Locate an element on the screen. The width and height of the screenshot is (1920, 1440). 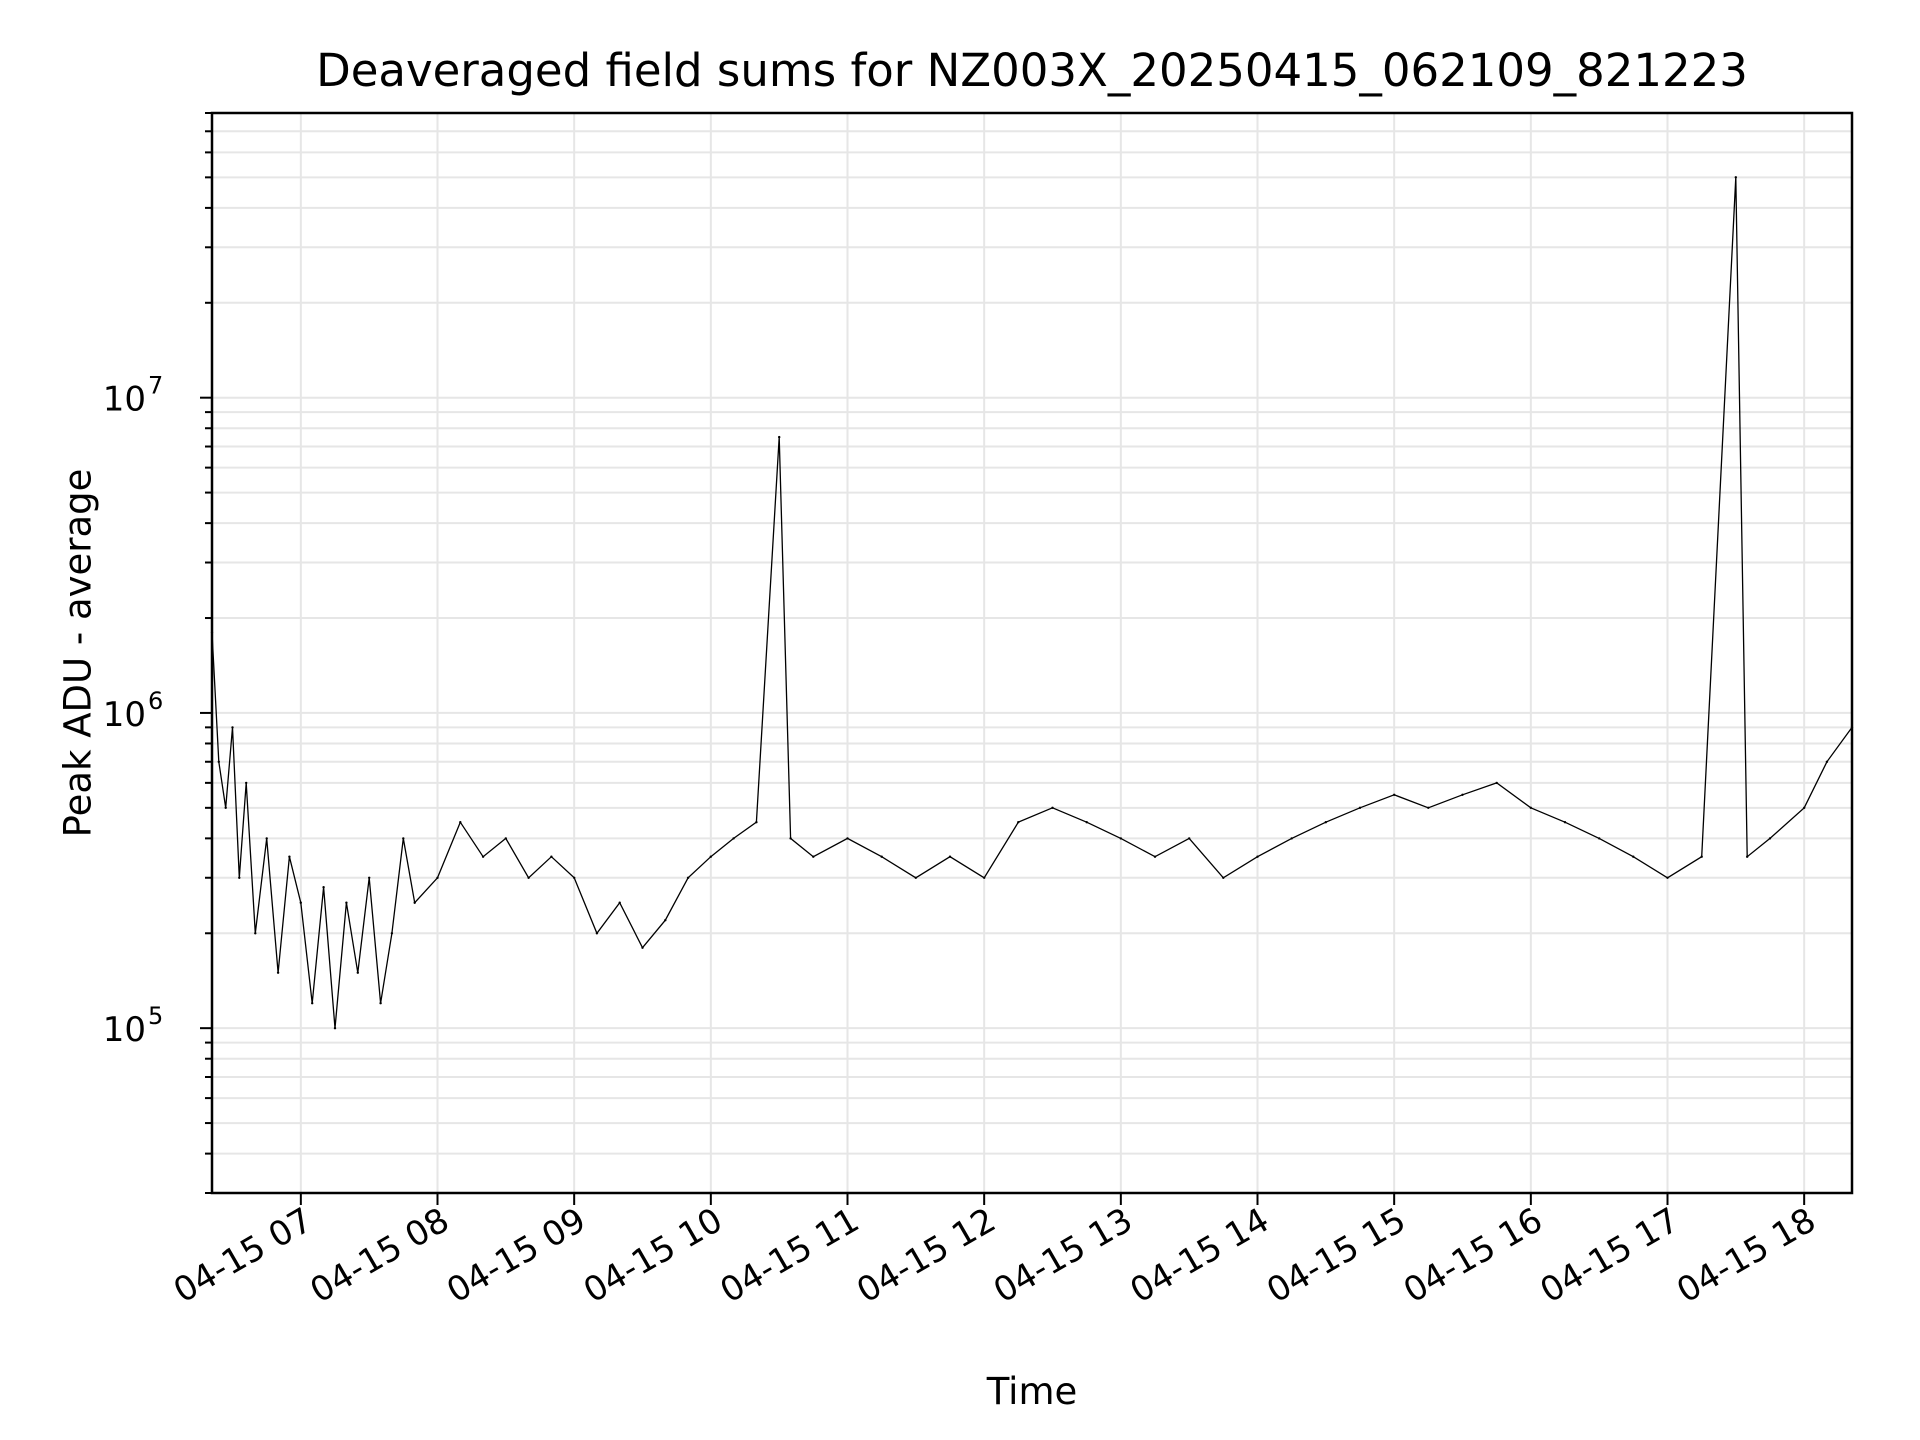
x-tick-label: 04-15 13 is located at coordinates (1063, 1255).